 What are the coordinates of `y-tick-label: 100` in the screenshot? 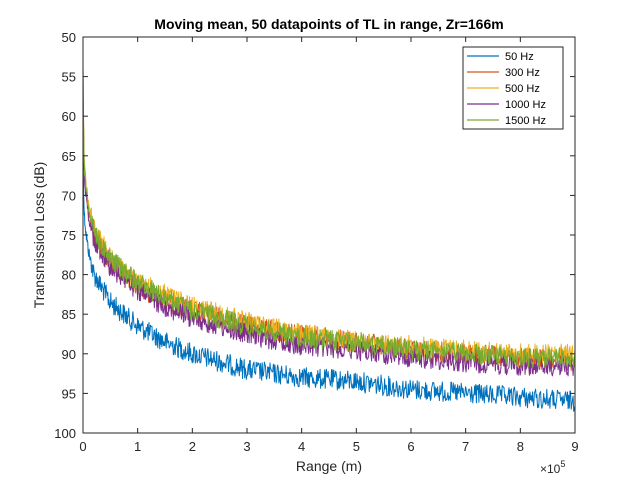 It's located at (65, 433).